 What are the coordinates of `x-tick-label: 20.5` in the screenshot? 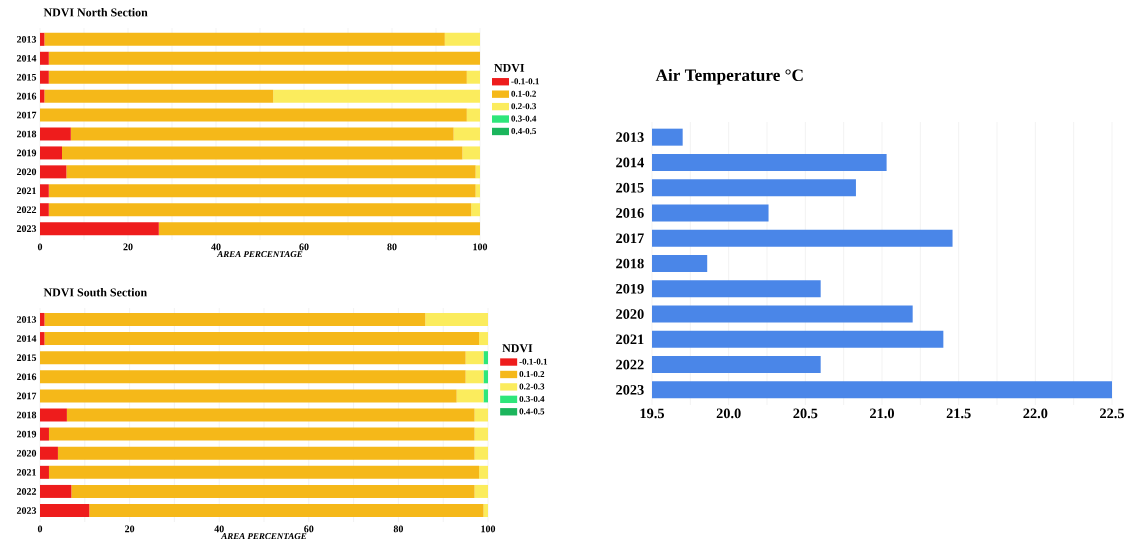 It's located at (805, 413).